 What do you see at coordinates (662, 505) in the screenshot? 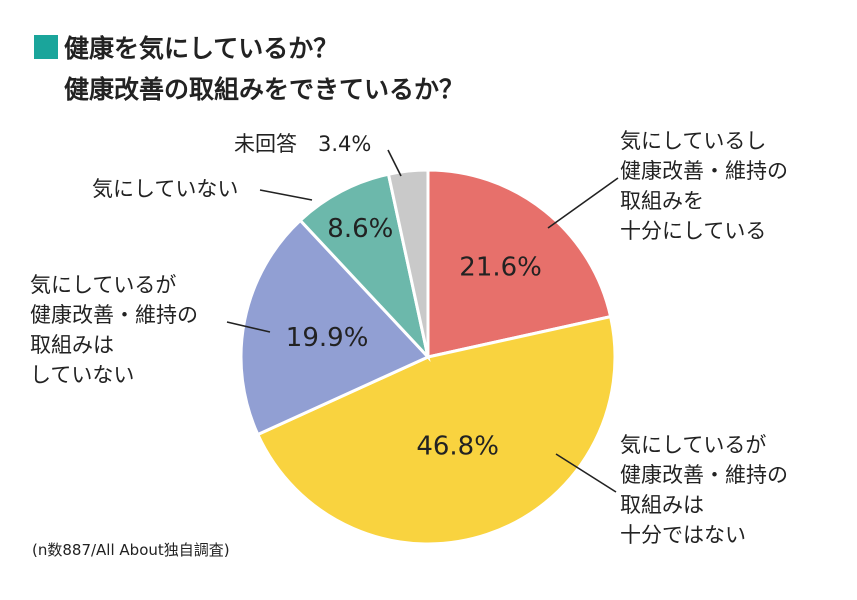
I see `pie-category-label-2-line-3: 取組みは` at bounding box center [662, 505].